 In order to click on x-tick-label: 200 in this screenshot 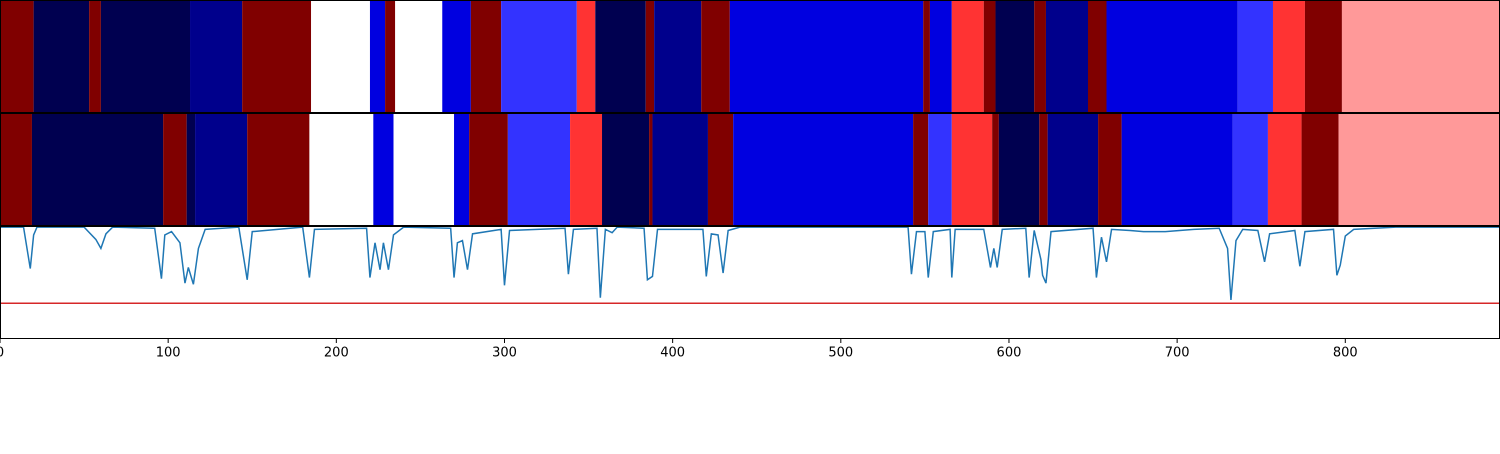, I will do `click(336, 353)`.